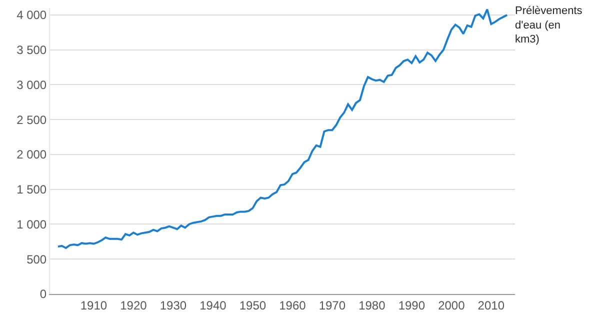 This screenshot has height=324, width=600. What do you see at coordinates (549, 25) in the screenshot?
I see `series-label: Prélèvements d'eau (en km3)` at bounding box center [549, 25].